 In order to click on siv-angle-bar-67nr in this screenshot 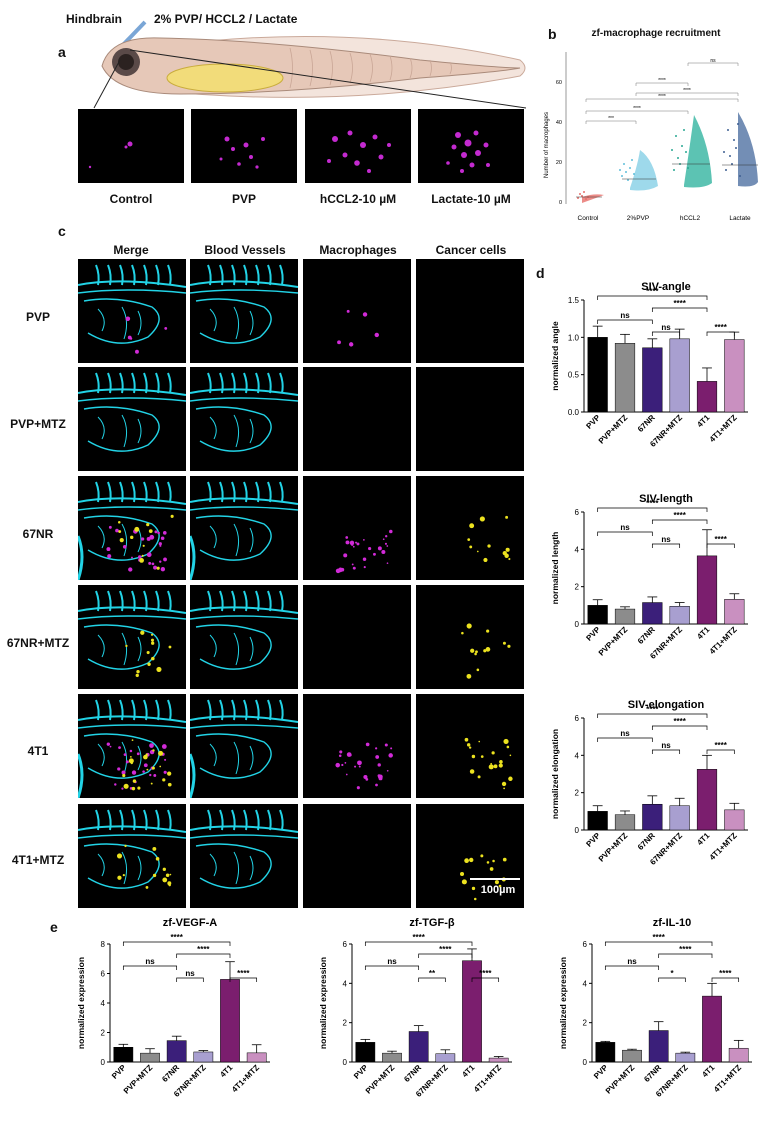, I will do `click(652, 380)`.